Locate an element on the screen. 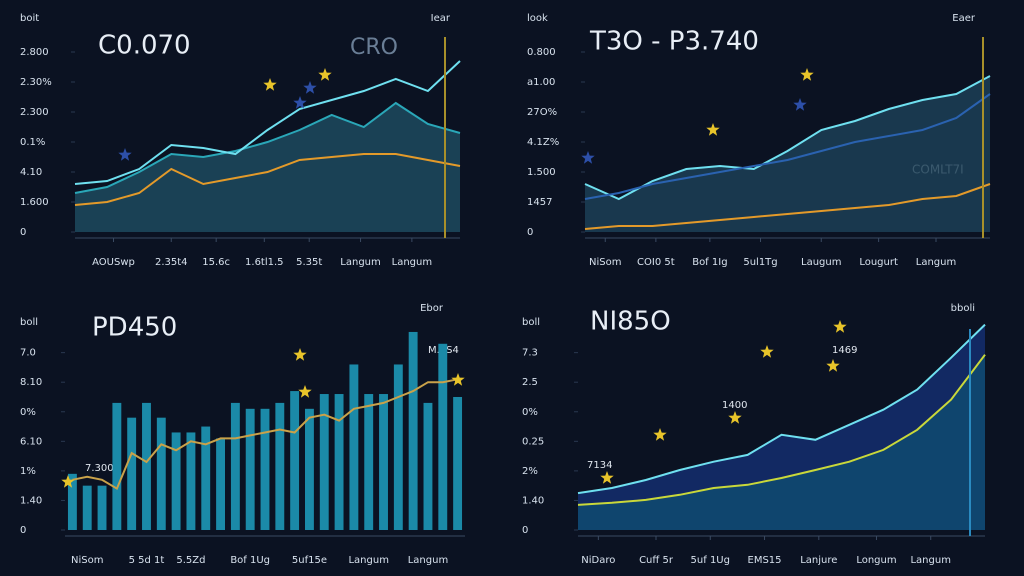 This screenshot has height=576, width=1024. y-tick-label: 4.1Z% is located at coordinates (543, 142).